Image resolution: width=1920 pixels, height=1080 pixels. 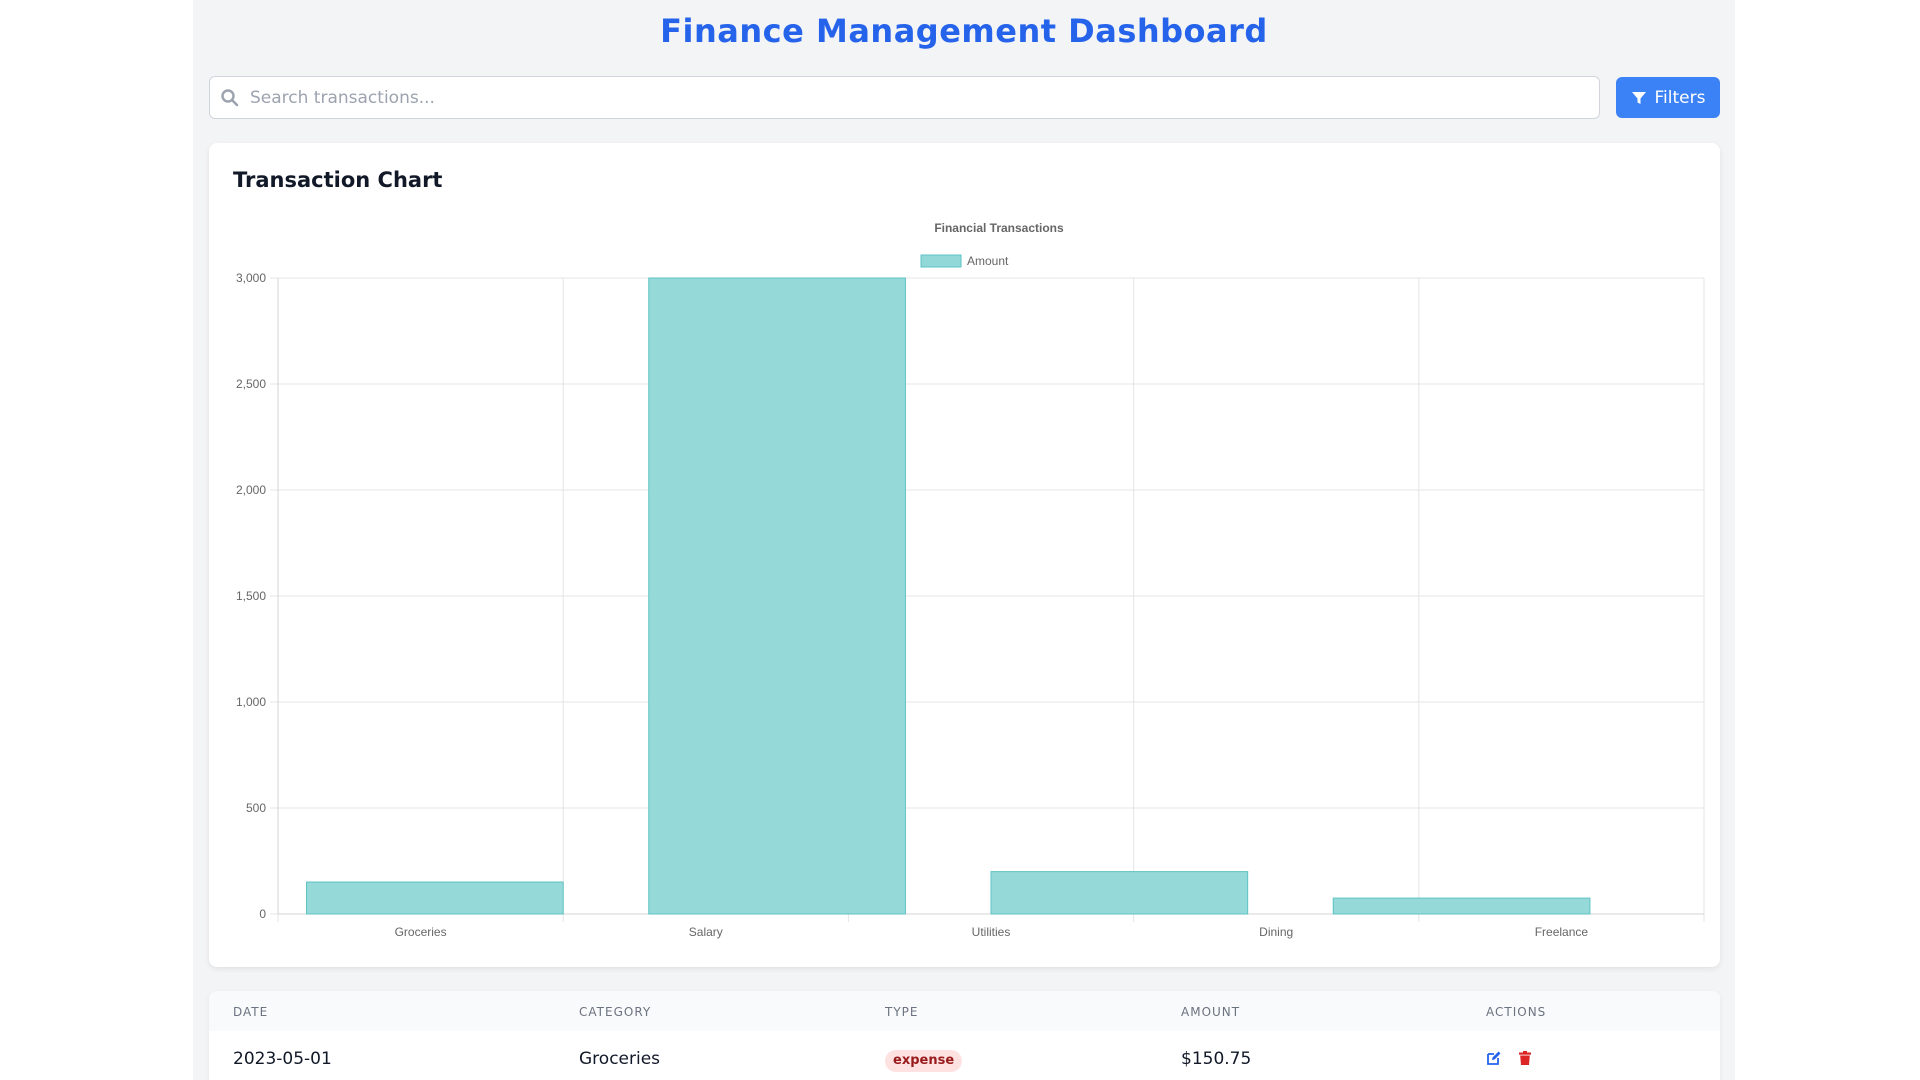 I want to click on x-tick-label: Salary, so click(x=706, y=932).